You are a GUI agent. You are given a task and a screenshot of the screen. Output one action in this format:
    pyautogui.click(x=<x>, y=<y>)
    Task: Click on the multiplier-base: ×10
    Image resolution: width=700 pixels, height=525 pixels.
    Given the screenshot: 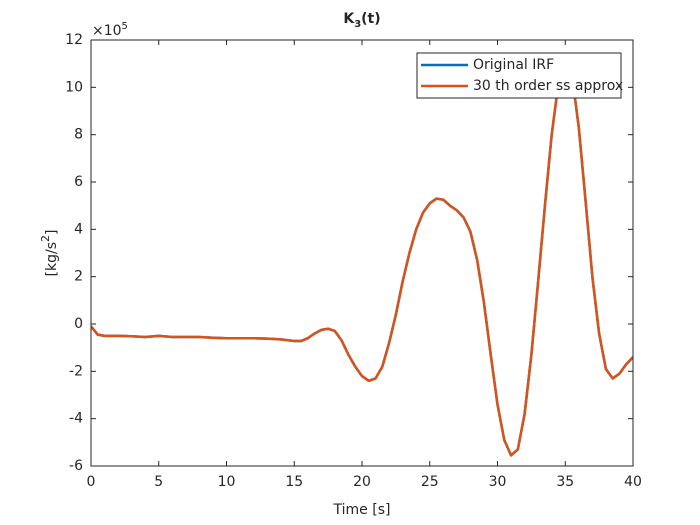 What is the action you would take?
    pyautogui.click(x=107, y=31)
    